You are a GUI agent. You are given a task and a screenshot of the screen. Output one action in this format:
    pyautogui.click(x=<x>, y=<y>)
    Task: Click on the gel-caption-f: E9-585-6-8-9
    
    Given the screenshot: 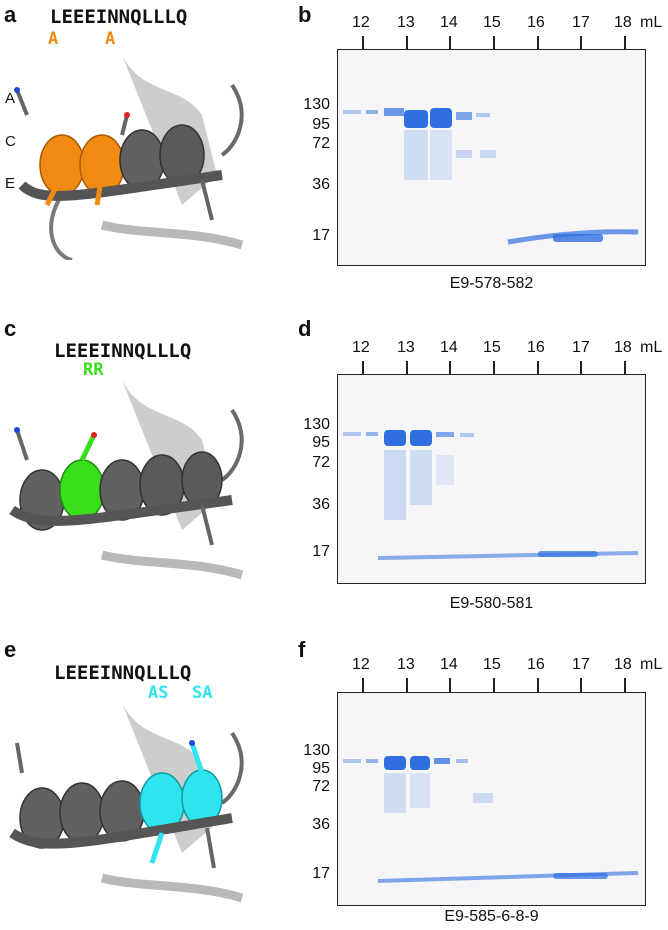 What is the action you would take?
    pyautogui.click(x=491, y=916)
    